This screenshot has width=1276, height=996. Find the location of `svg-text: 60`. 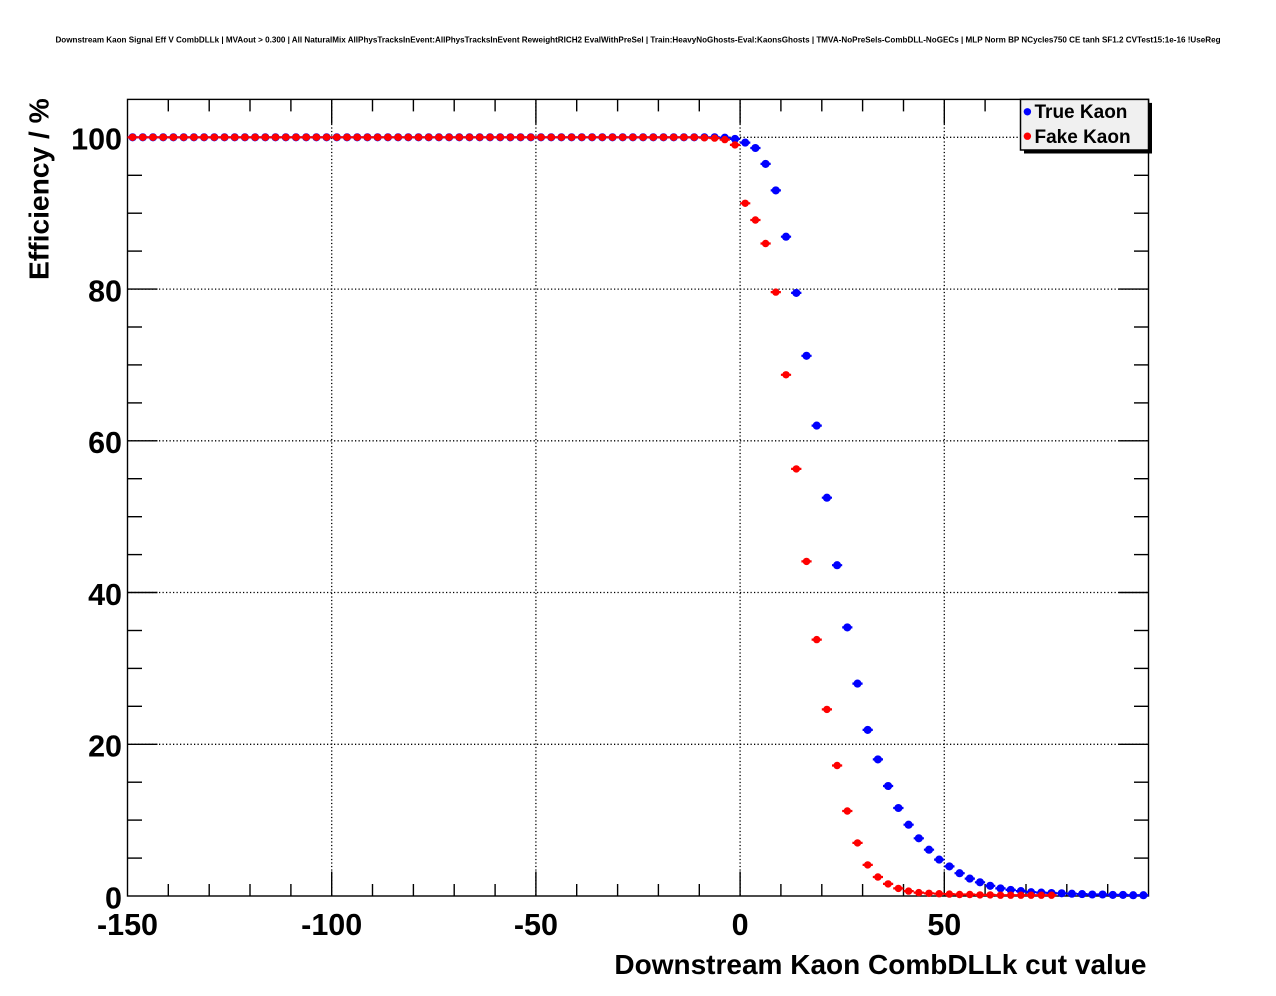

svg-text: 60 is located at coordinates (105, 443).